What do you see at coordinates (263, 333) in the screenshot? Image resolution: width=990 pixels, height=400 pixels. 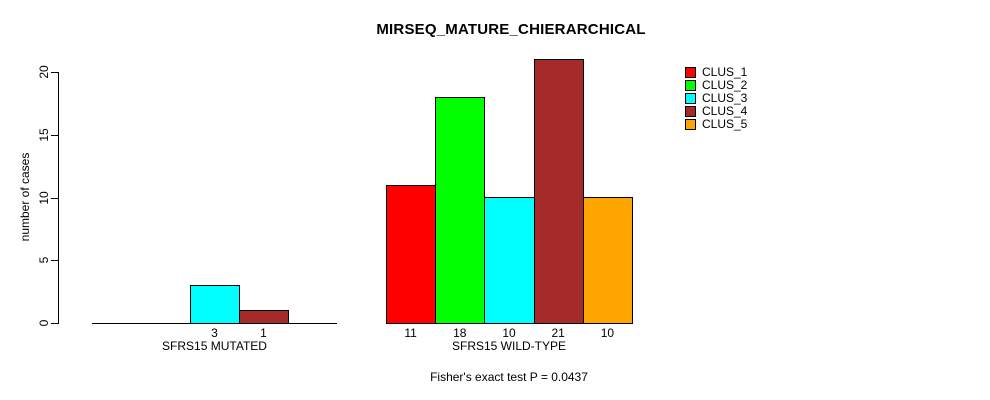 I see `bar-value-label: 1` at bounding box center [263, 333].